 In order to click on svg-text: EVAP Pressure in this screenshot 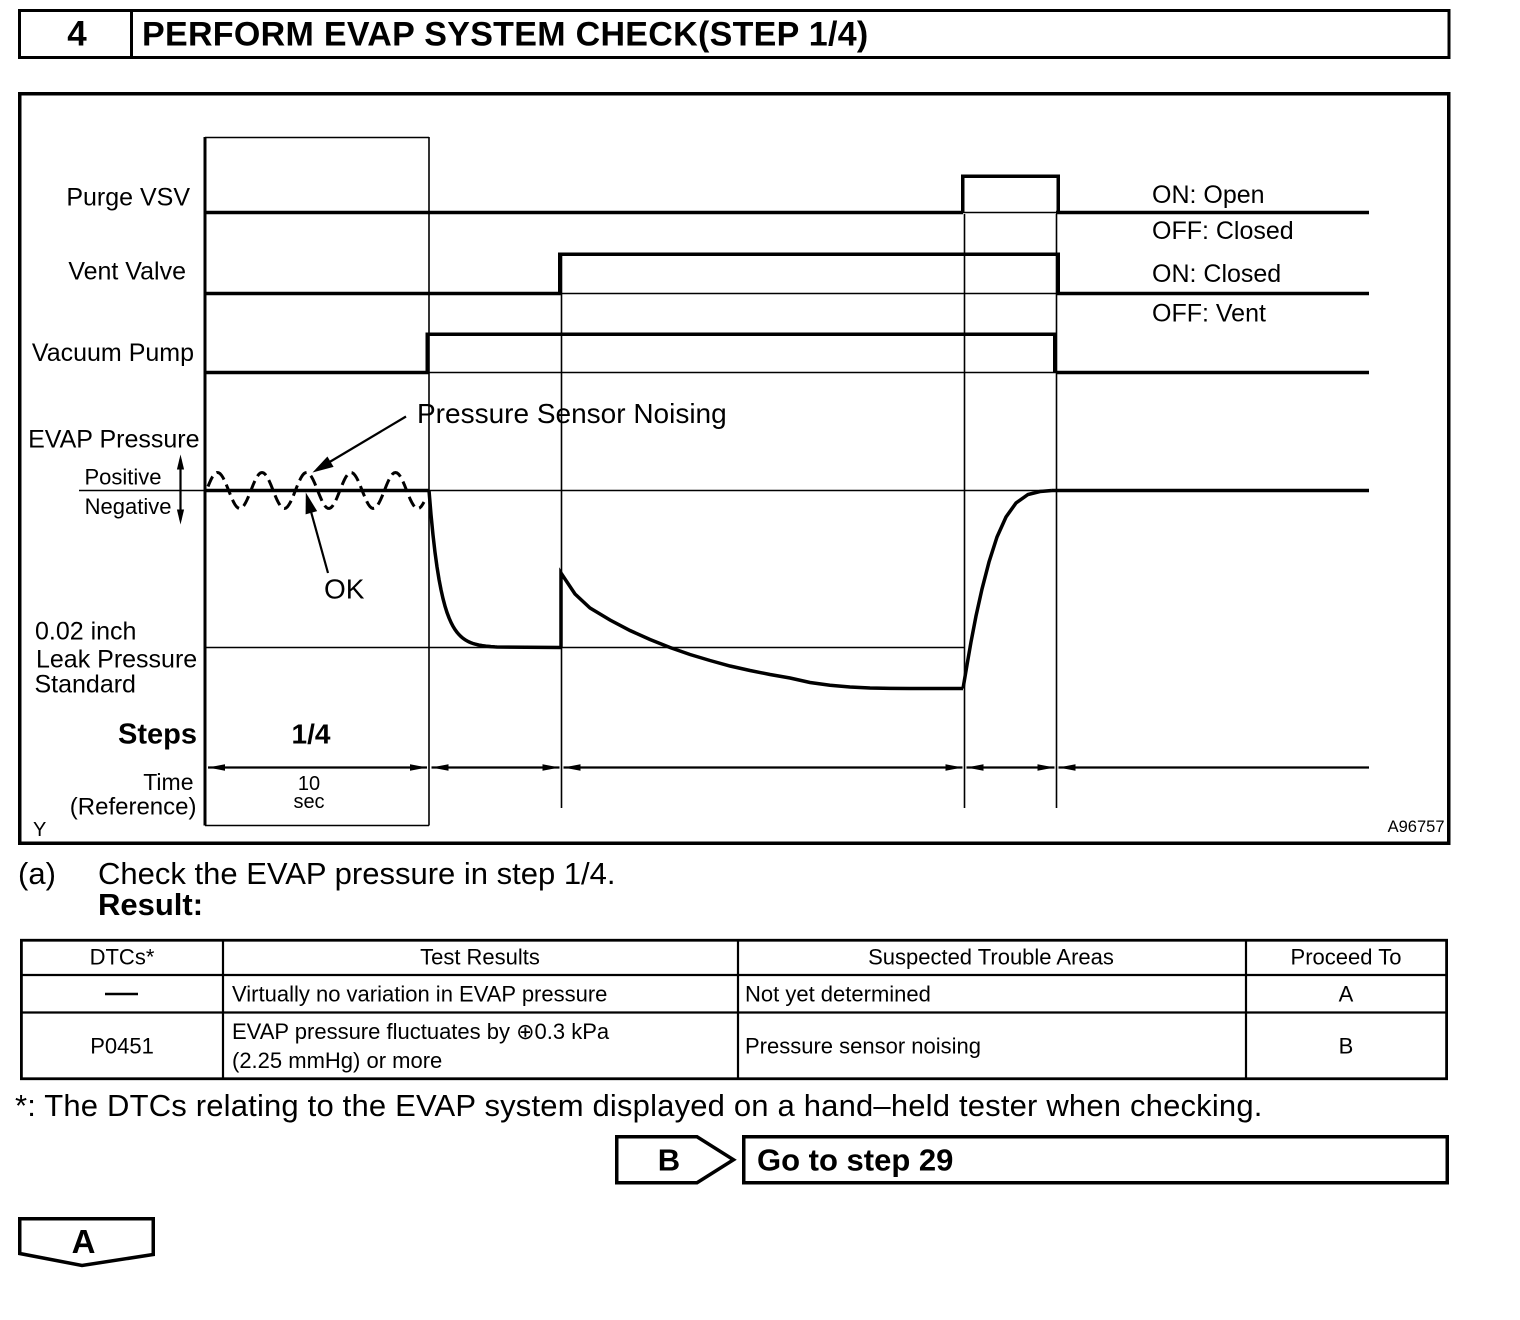, I will do `click(113, 440)`.